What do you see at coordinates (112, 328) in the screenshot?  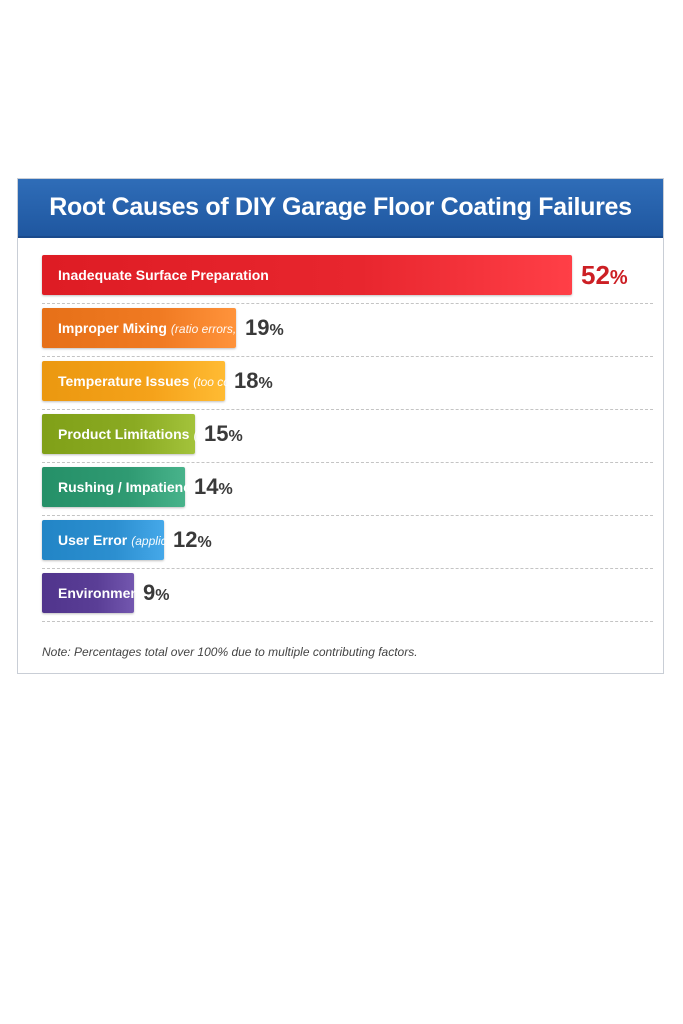 I see `bar-label: Improper Mixing` at bounding box center [112, 328].